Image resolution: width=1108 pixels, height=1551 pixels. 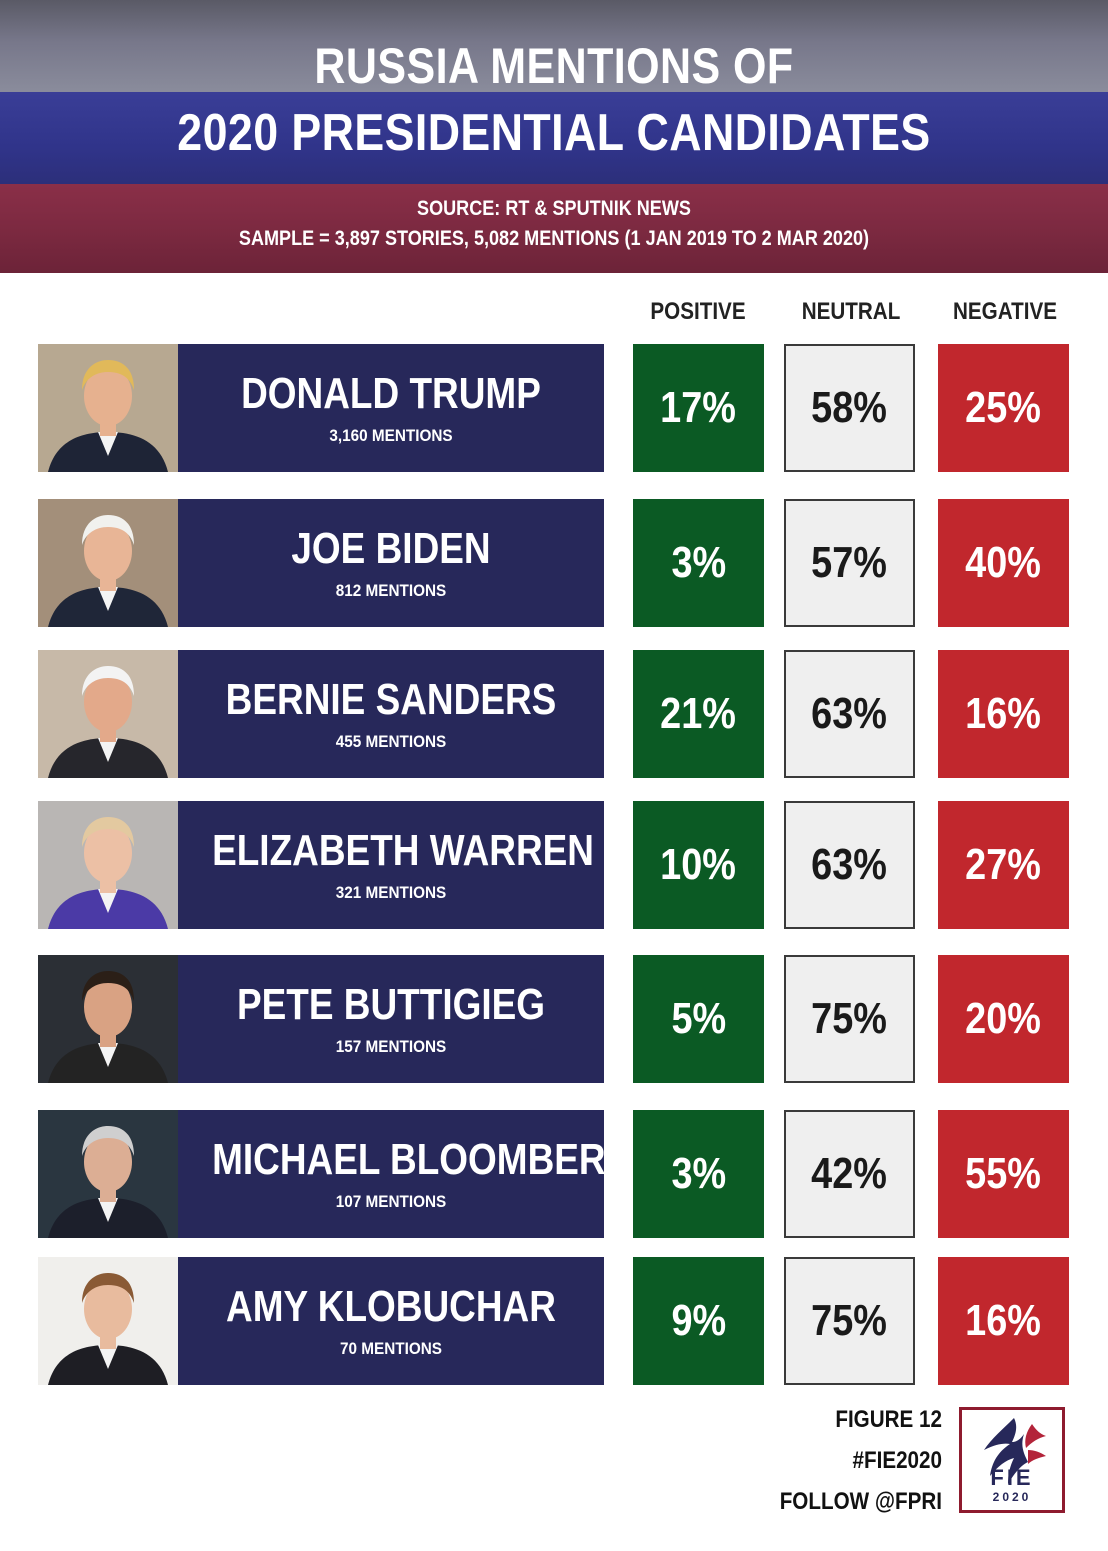 I want to click on positive-cell: 17%, so click(x=698, y=408).